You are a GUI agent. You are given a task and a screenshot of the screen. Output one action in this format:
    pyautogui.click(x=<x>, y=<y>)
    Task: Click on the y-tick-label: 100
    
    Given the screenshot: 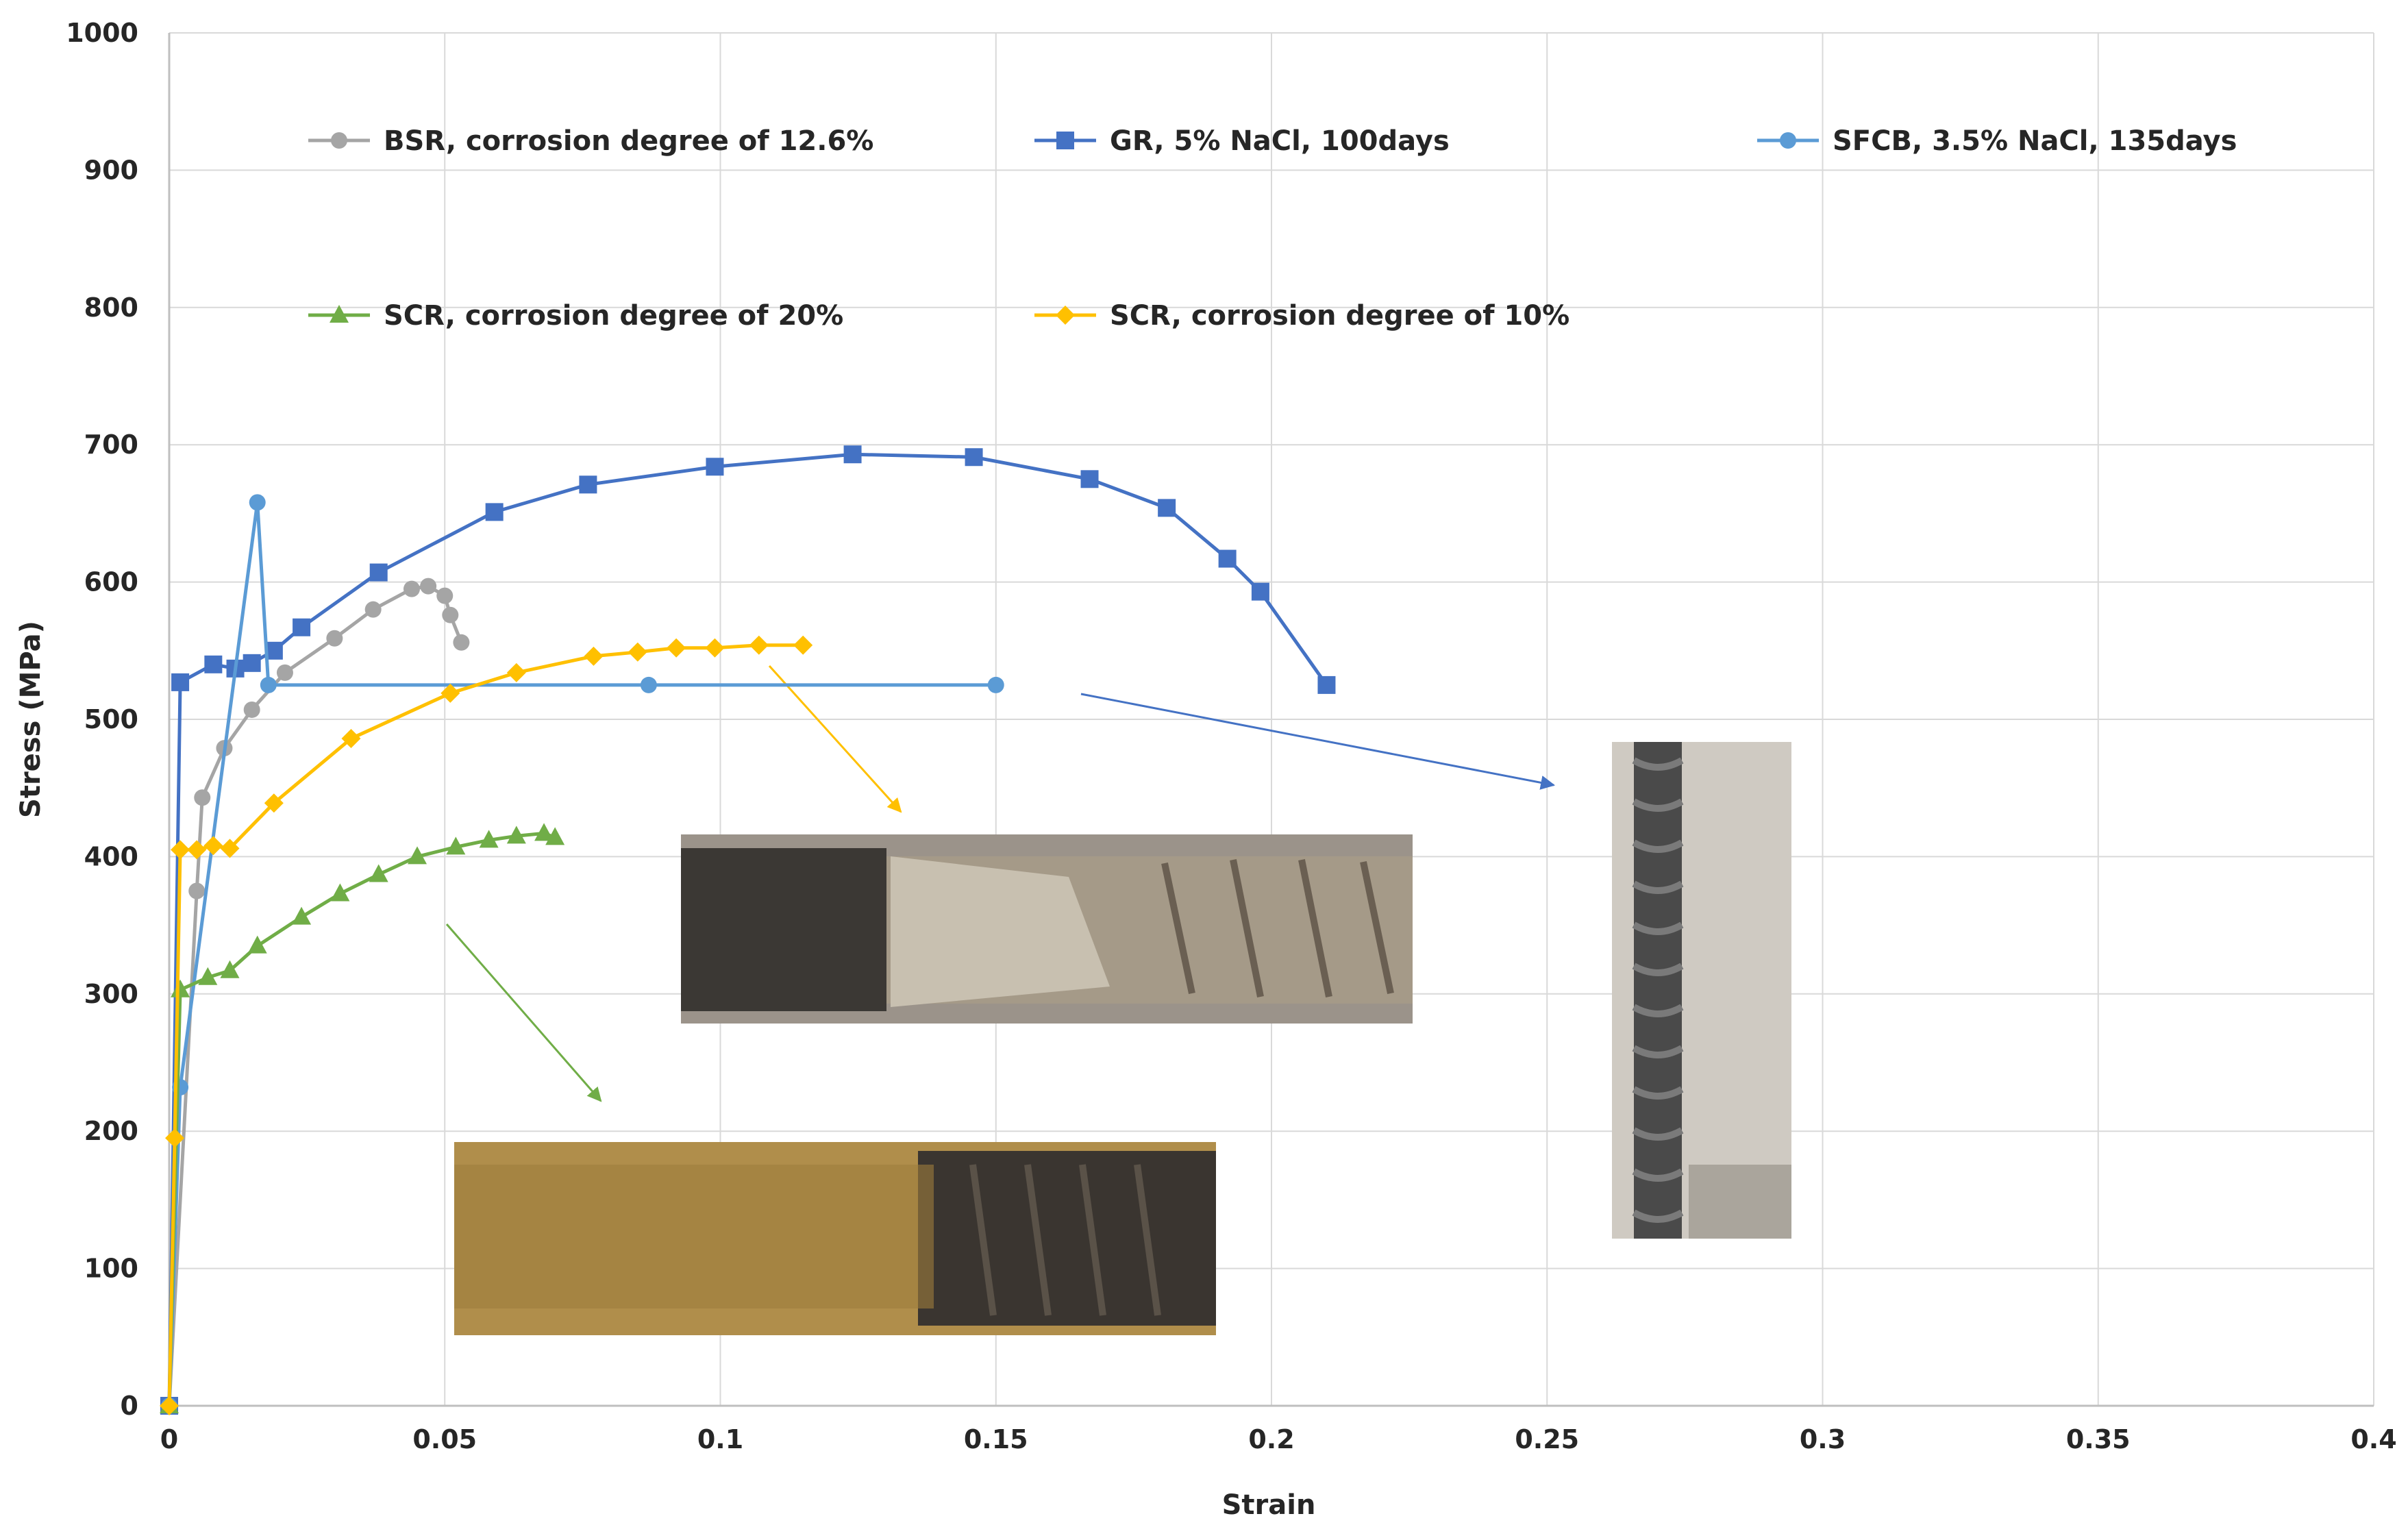 What is the action you would take?
    pyautogui.click(x=111, y=1269)
    